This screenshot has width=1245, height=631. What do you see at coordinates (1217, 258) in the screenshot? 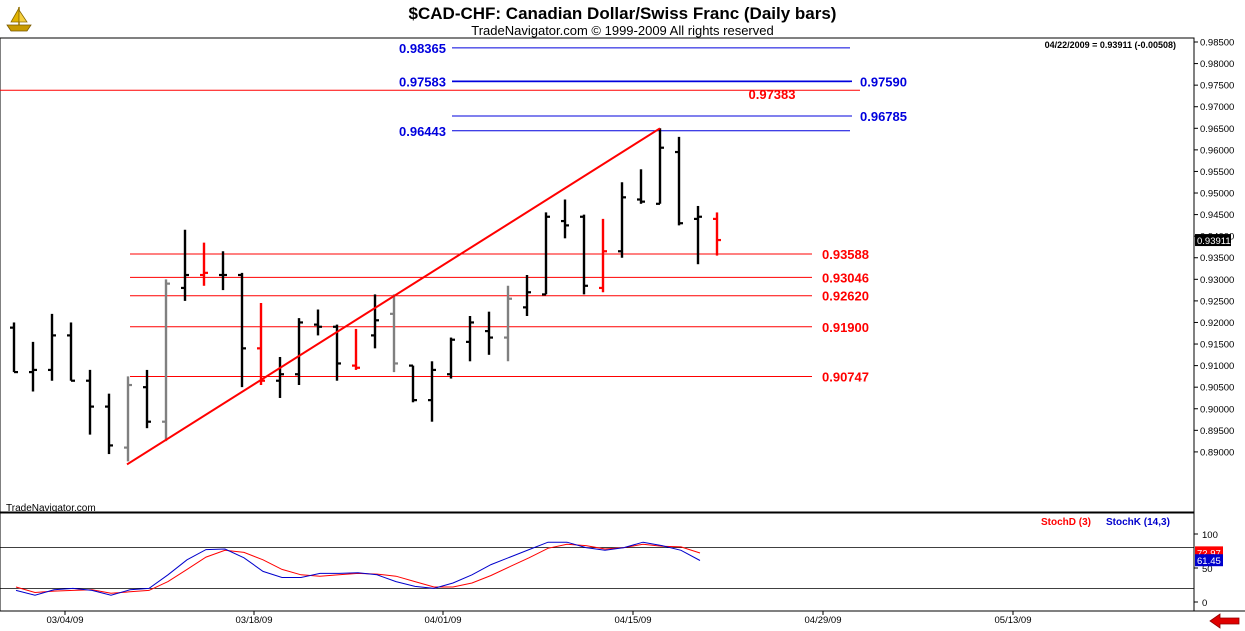
I see `price-tick-label: 0.93500` at bounding box center [1217, 258].